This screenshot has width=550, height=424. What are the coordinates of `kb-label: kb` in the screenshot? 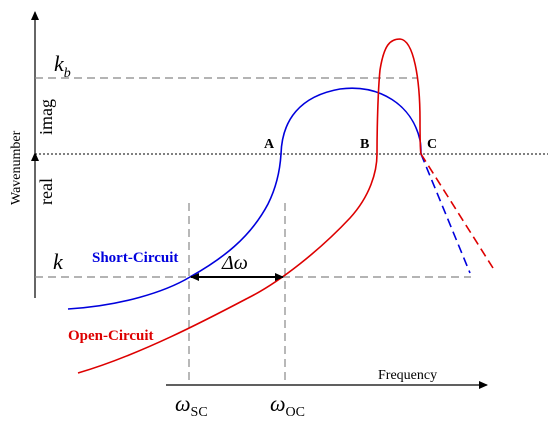 It's located at (62, 66).